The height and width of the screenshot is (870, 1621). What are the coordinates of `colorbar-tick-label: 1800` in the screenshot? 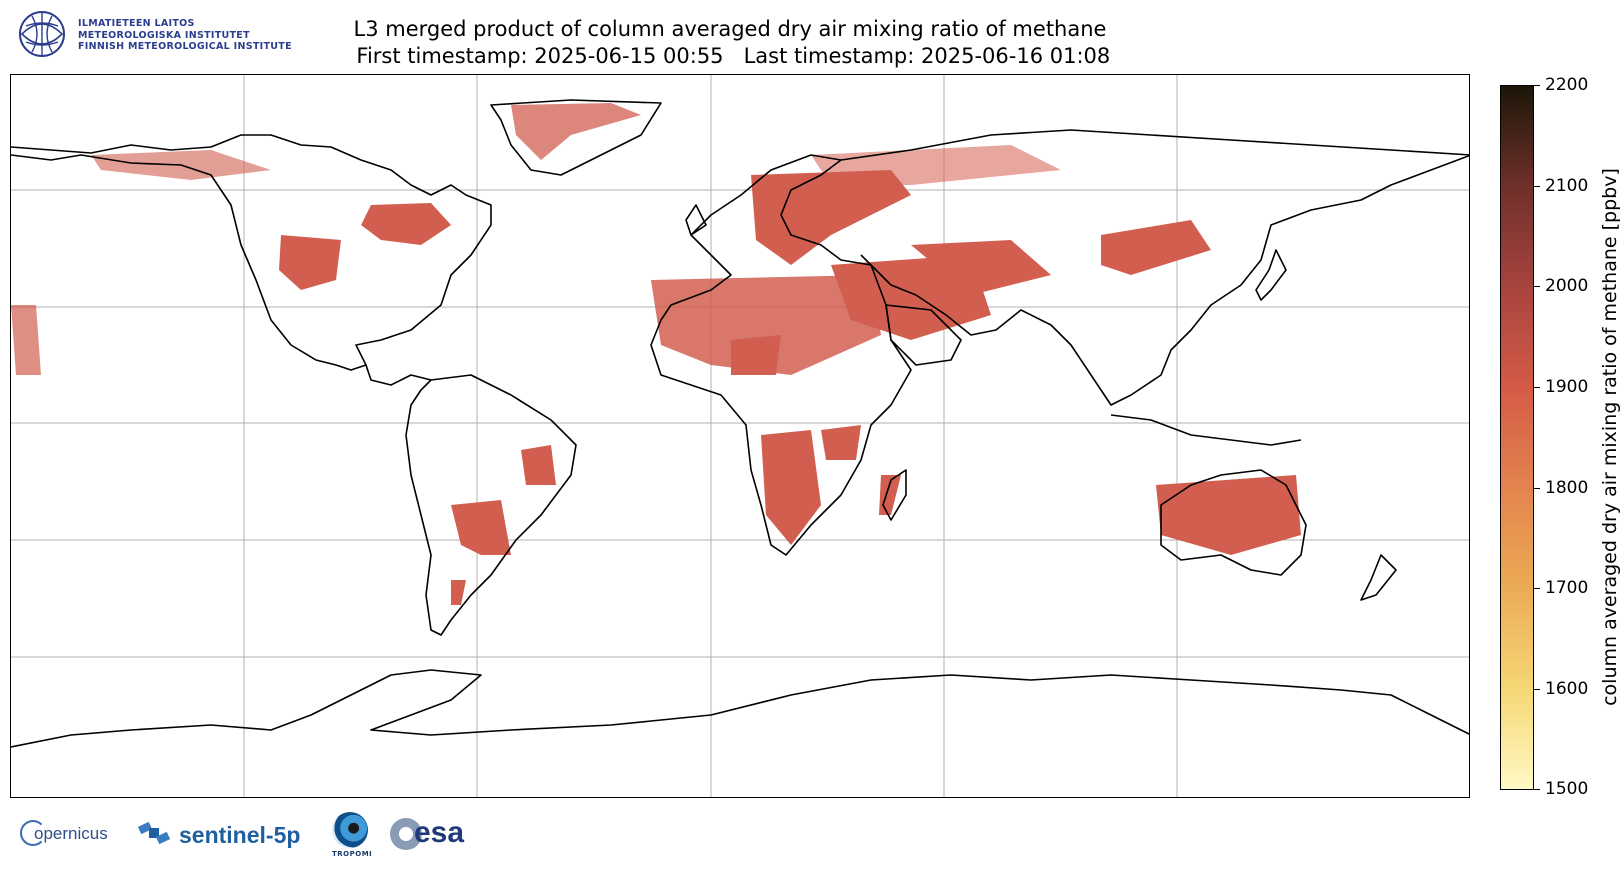 It's located at (1567, 488).